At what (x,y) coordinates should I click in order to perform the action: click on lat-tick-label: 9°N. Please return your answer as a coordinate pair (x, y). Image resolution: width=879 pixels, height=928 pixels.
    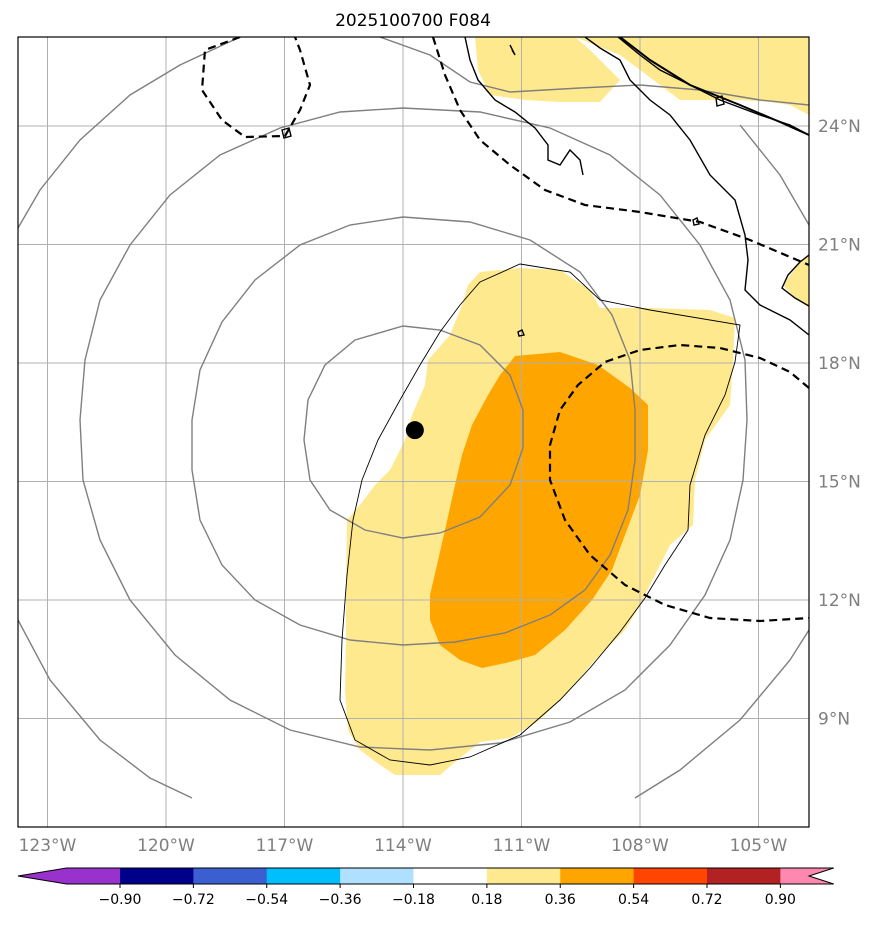
    Looking at the image, I should click on (834, 720).